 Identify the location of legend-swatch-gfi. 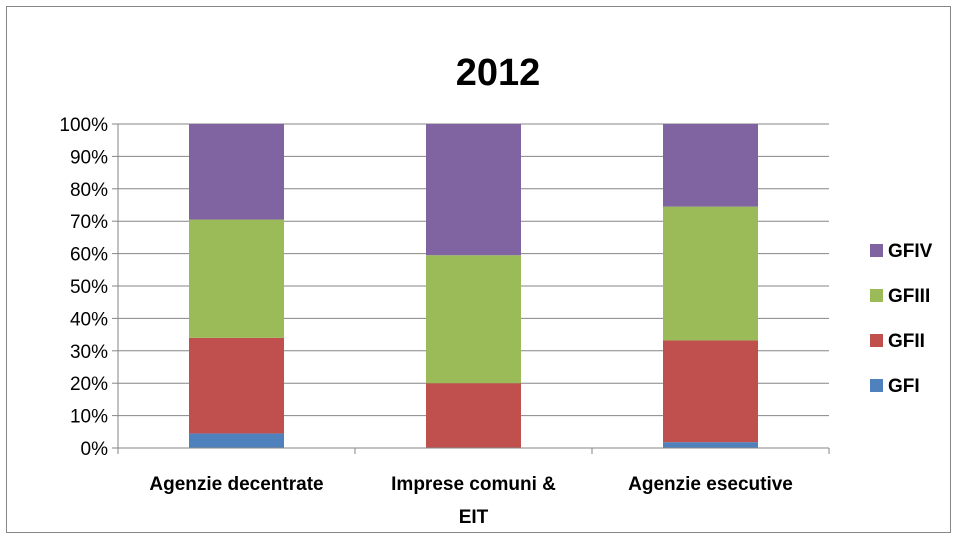
(876, 385).